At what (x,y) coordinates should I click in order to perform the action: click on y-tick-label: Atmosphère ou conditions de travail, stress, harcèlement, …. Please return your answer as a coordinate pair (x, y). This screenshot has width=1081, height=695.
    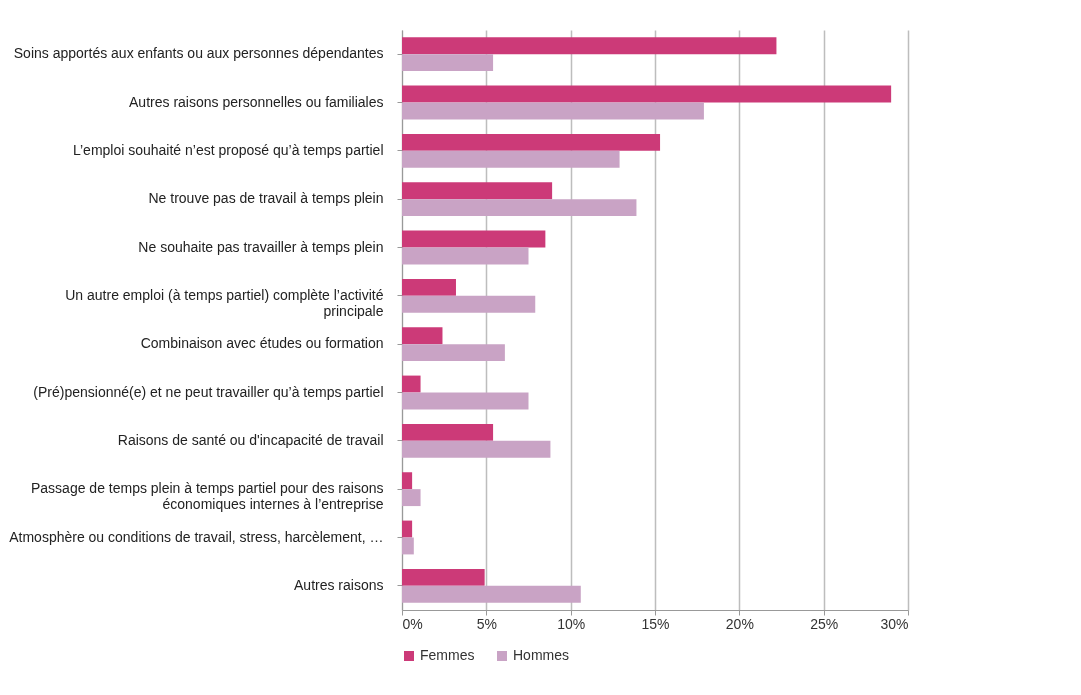
    Looking at the image, I should click on (196, 536).